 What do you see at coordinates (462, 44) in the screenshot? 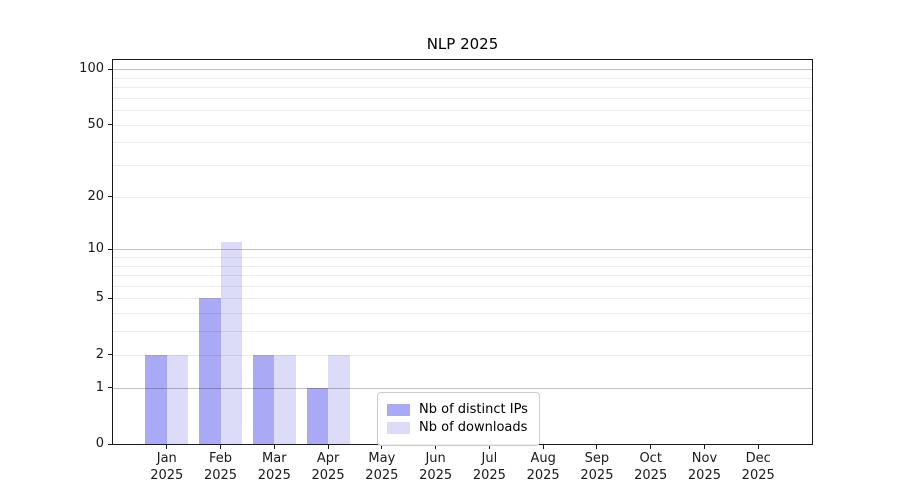
I see `chart-title: NLP 2025` at bounding box center [462, 44].